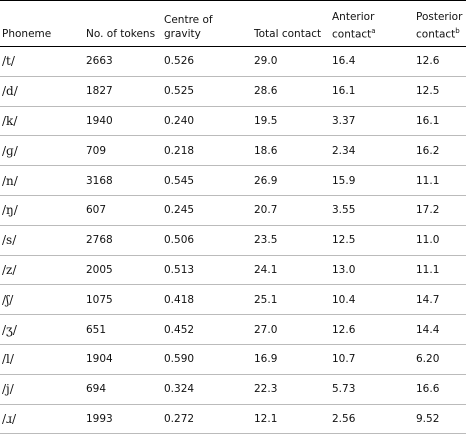 The height and width of the screenshot is (434, 466). Describe the element at coordinates (440, 300) in the screenshot. I see `value-cell: 14.7` at that location.